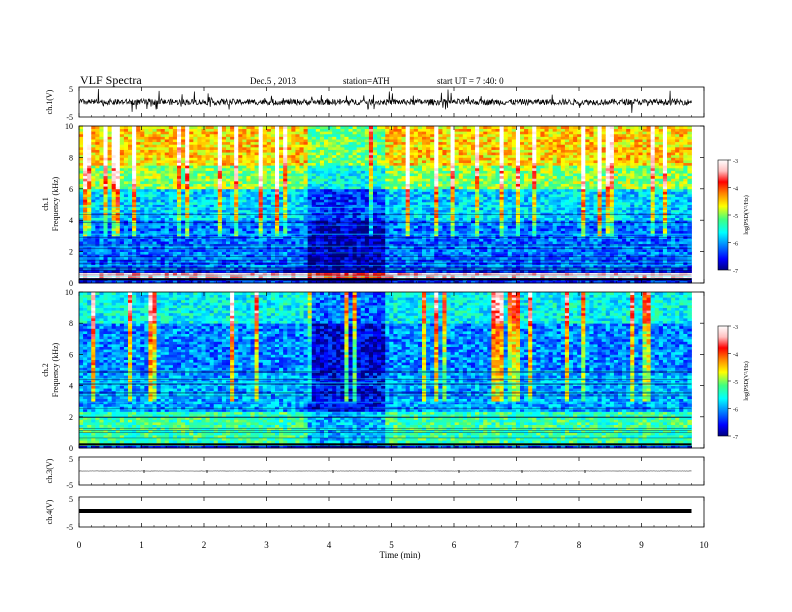 The width and height of the screenshot is (792, 612). Describe the element at coordinates (329, 545) in the screenshot. I see `x-tick-label: 4` at that location.